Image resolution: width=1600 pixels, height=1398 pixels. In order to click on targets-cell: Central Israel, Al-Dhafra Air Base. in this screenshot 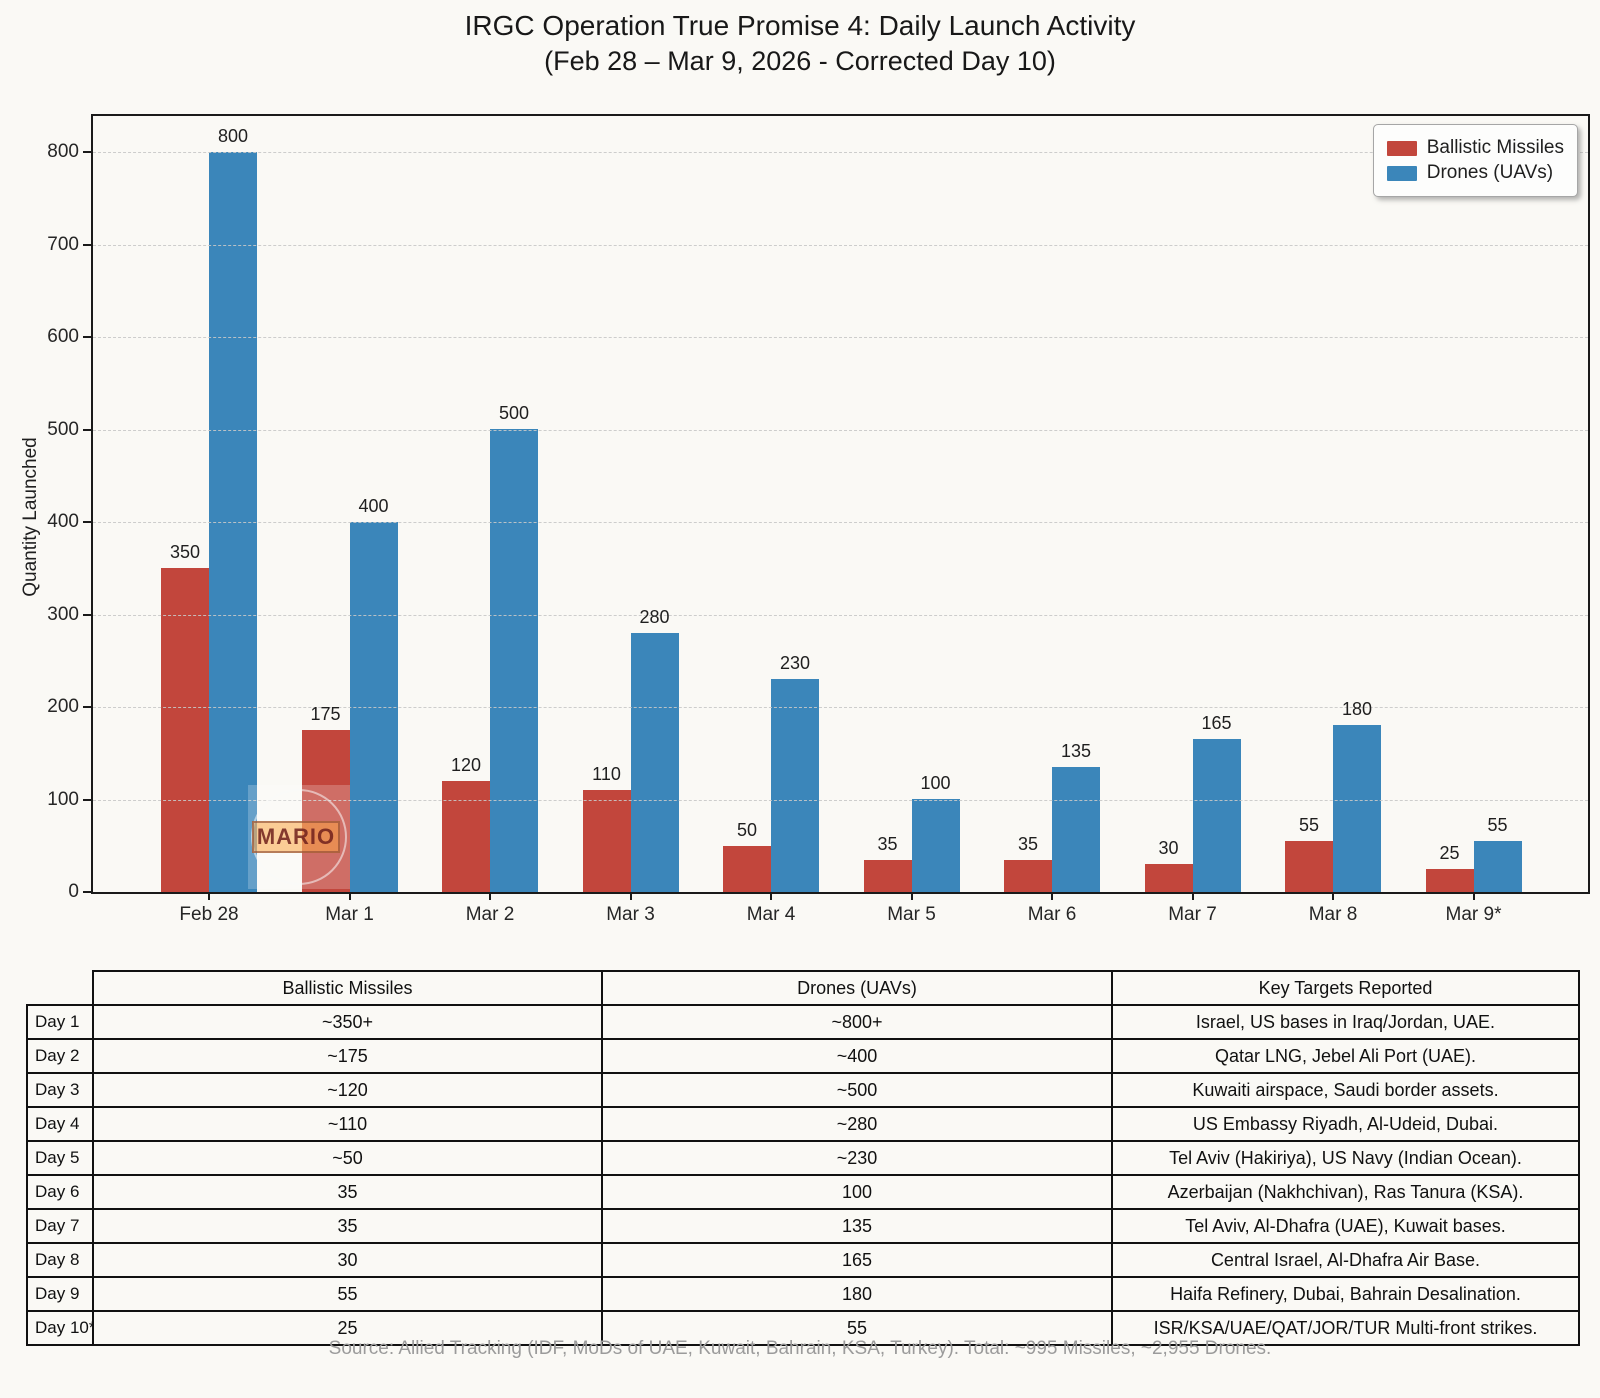, I will do `click(1345, 1260)`.